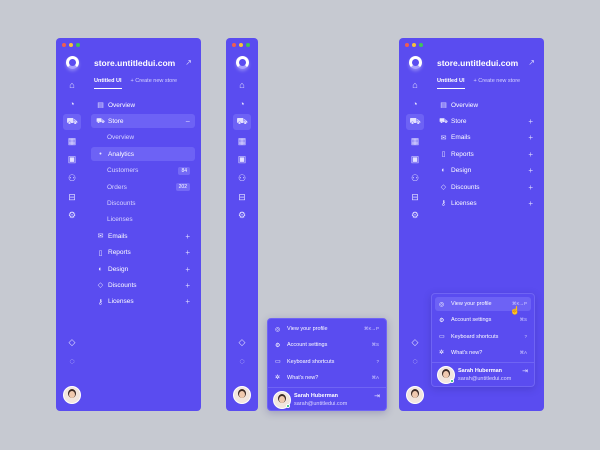  What do you see at coordinates (187, 121) in the screenshot?
I see `collapse-icon: −` at bounding box center [187, 121].